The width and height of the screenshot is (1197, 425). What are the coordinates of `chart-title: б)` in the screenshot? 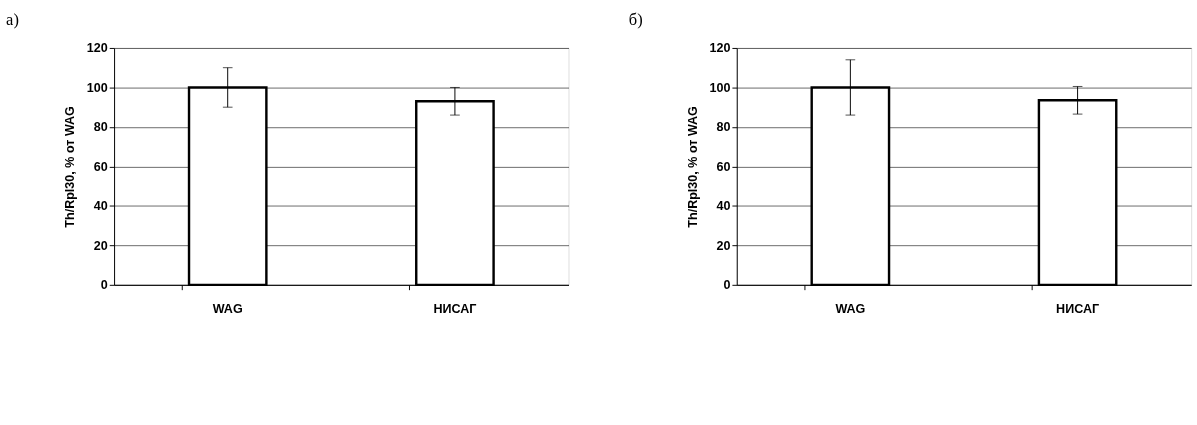 It's located at (635, 19).